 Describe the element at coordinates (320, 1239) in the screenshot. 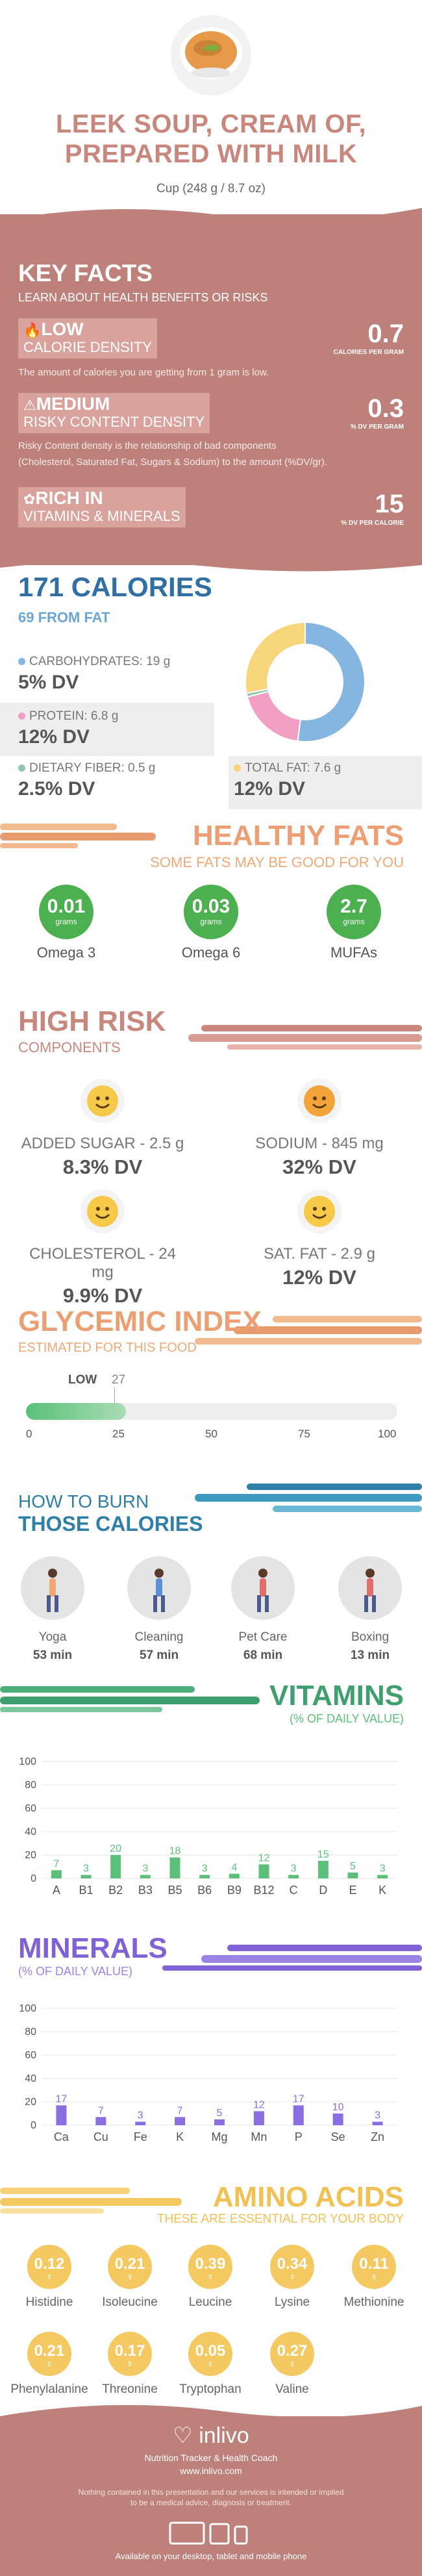

I see `risk-item: SAT. FAT - 2.9 g 12% DV` at that location.